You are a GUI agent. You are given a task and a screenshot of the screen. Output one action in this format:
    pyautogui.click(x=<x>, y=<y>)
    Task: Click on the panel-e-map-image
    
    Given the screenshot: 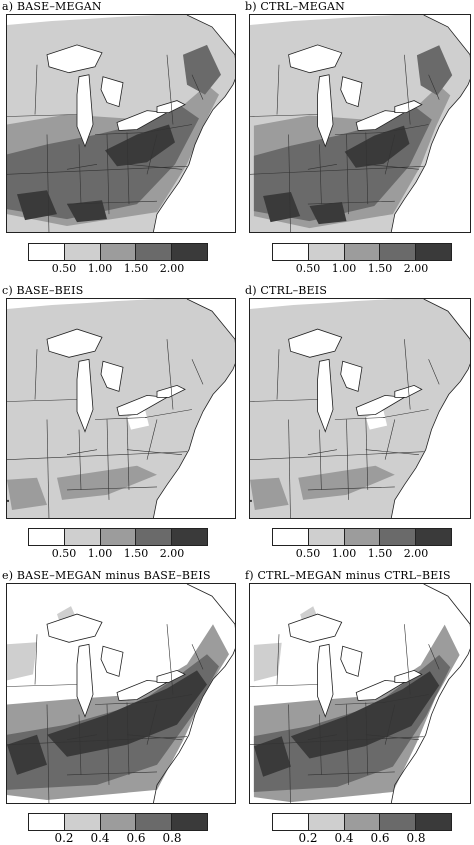 What is the action you would take?
    pyautogui.click(x=121, y=693)
    